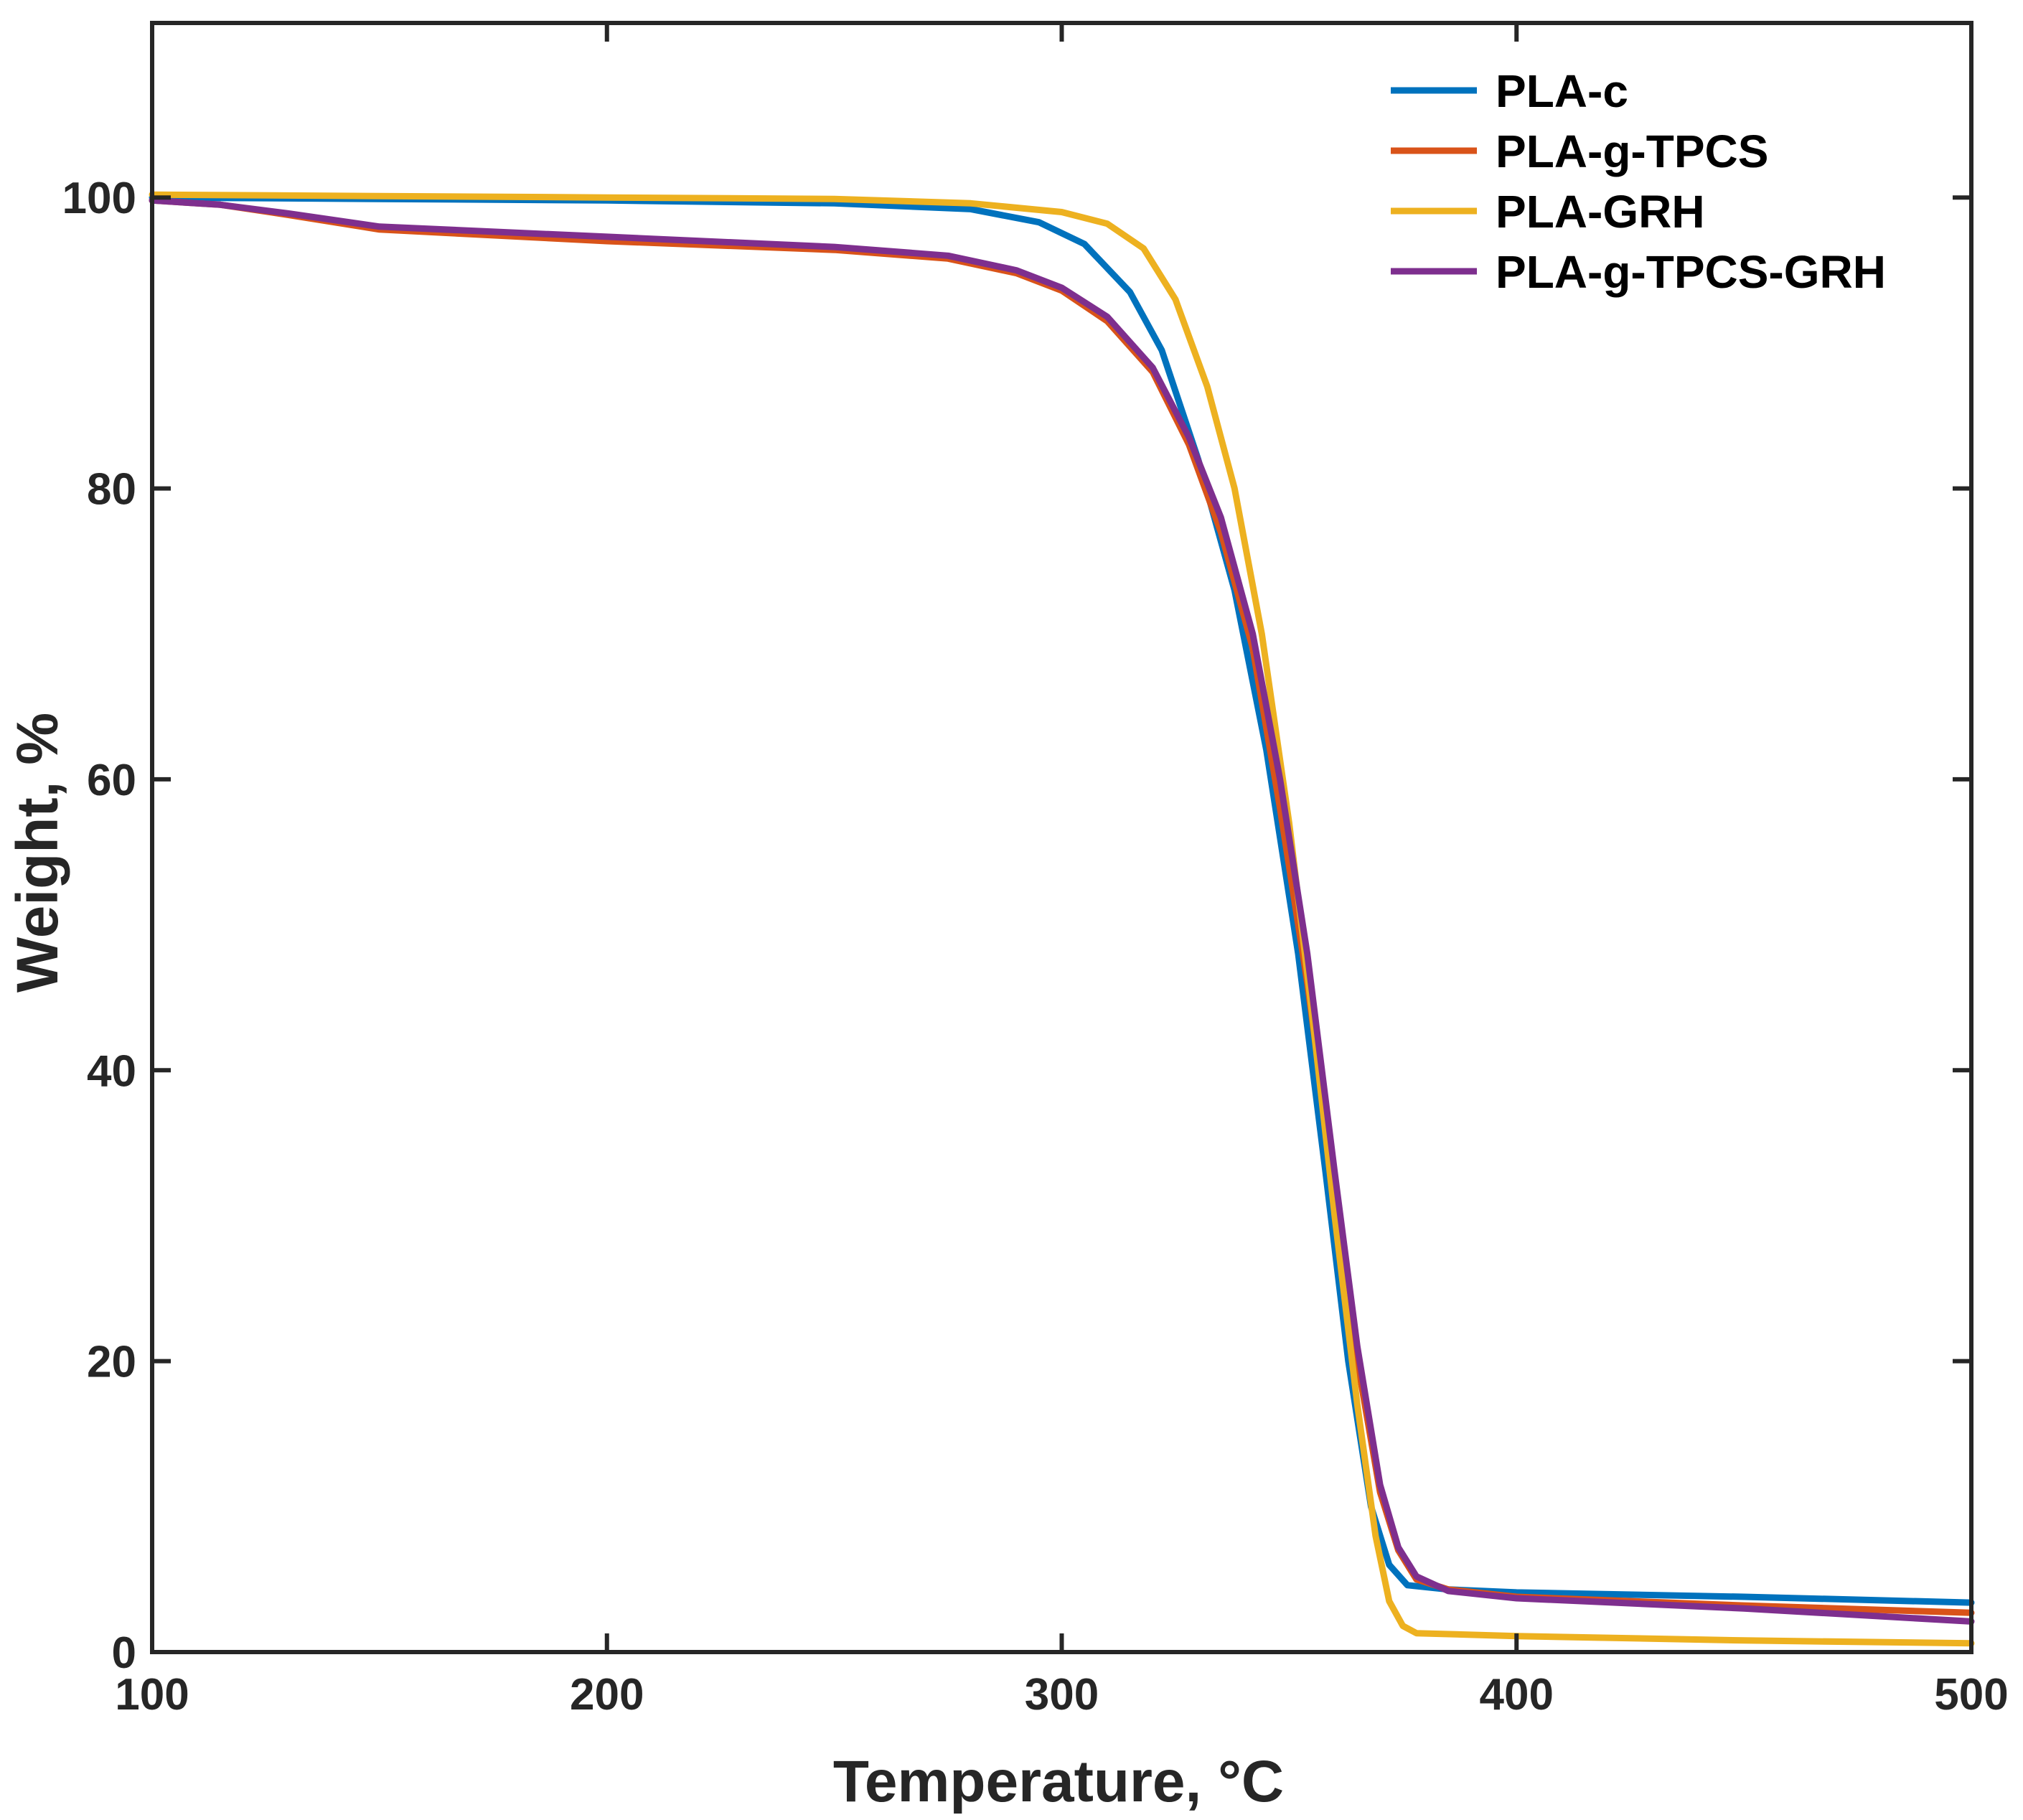  I want to click on legend: PLA-c PLA-g-TPCS PLA-GRH PLA-g-TPCS-GRH, so click(1638, 181).